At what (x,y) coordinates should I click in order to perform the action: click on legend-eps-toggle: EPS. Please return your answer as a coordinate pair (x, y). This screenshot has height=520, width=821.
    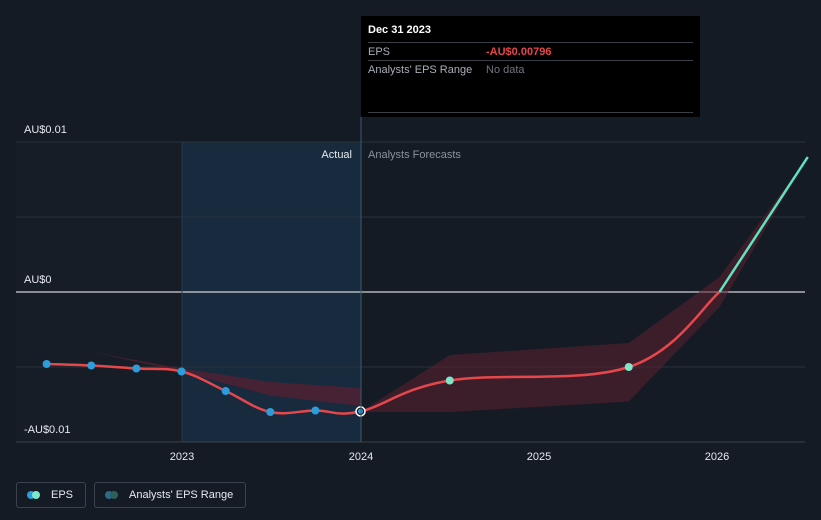
    Looking at the image, I should click on (51, 495).